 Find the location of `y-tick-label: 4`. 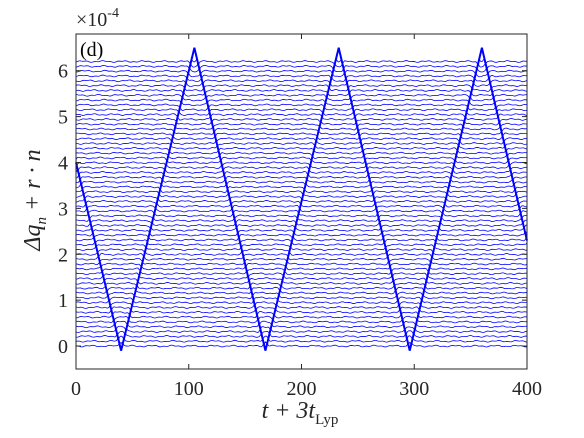

y-tick-label: 4 is located at coordinates (63, 163).